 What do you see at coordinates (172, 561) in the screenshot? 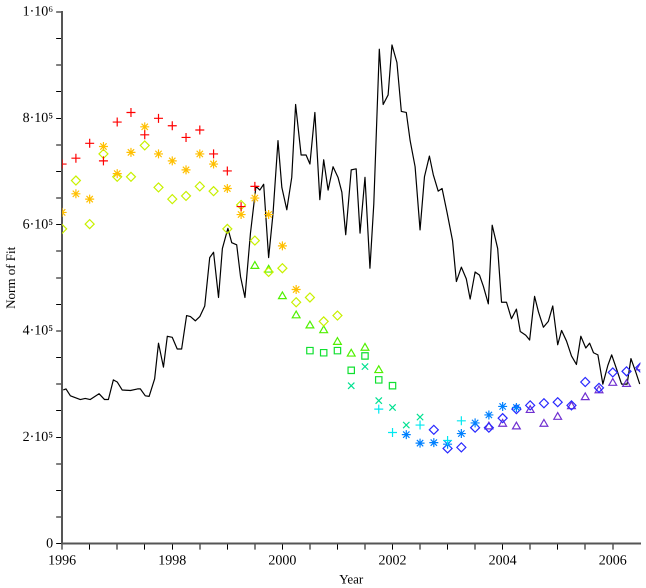
I see `x-tick-label: 1998` at bounding box center [172, 561].